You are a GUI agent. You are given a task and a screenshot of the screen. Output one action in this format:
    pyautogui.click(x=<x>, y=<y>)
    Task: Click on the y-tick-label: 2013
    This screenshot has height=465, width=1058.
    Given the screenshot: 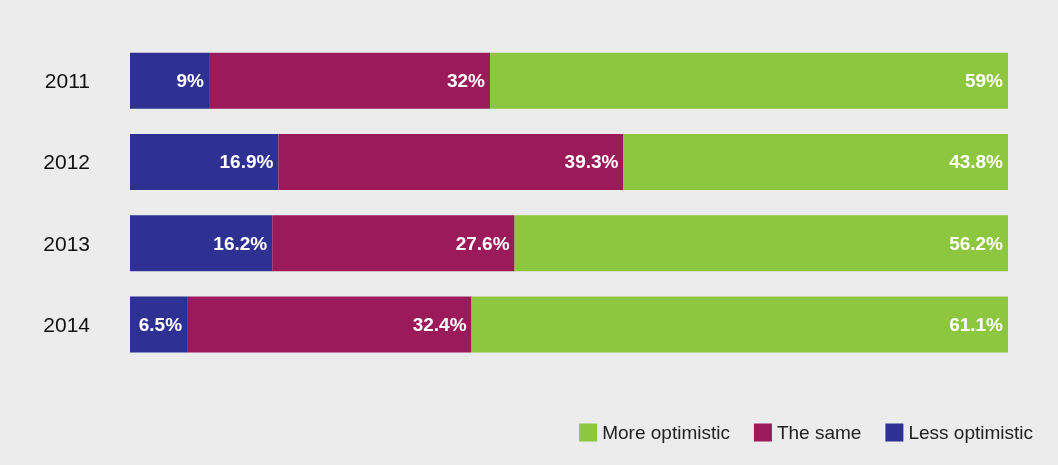 What is the action you would take?
    pyautogui.click(x=66, y=243)
    